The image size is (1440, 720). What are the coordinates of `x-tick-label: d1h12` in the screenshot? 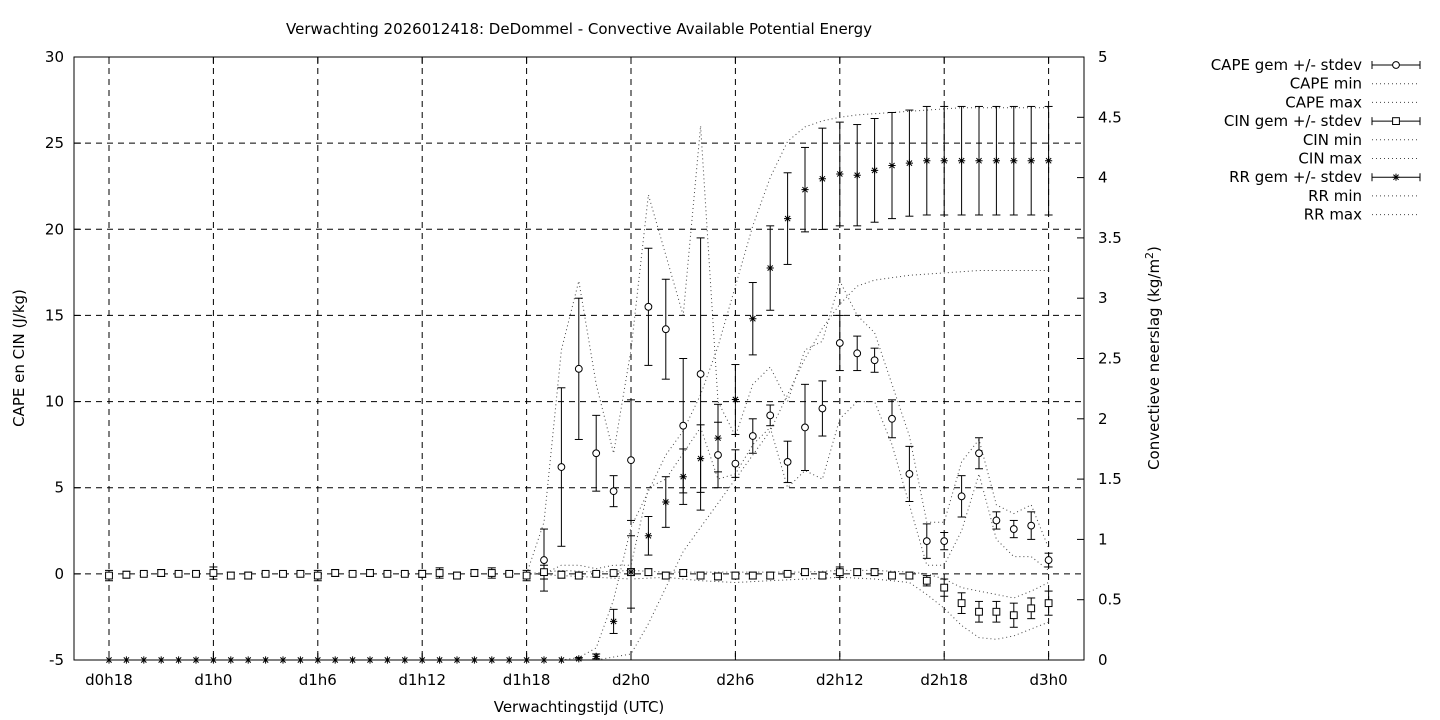 It's located at (422, 680).